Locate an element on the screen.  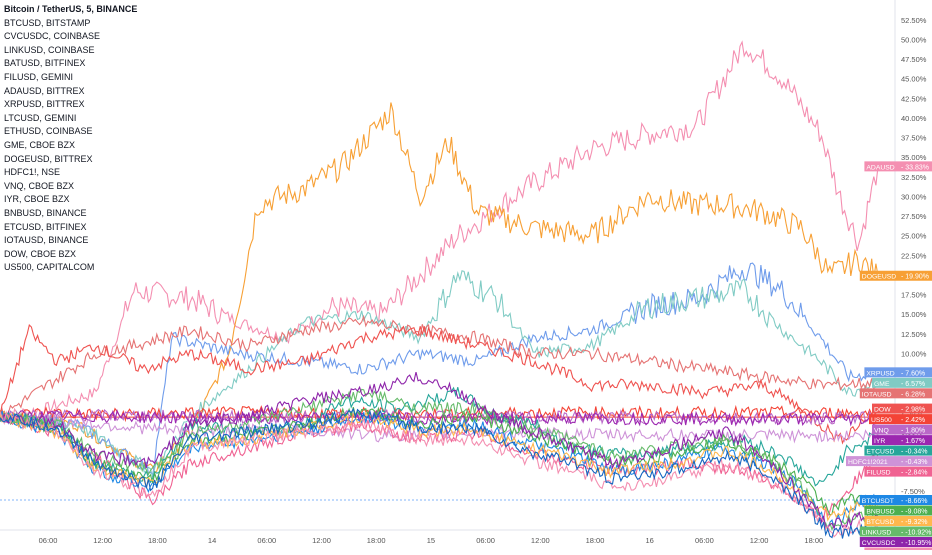
legend-item: BATUSD, BITFINEX is located at coordinates (45, 63).